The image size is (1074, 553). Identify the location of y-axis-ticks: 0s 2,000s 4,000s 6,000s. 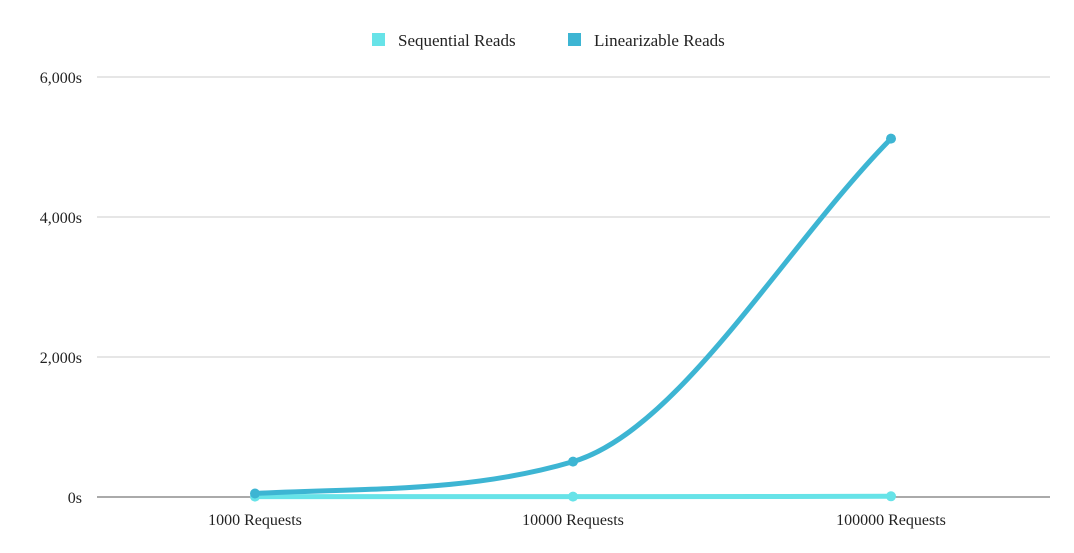
(61, 288).